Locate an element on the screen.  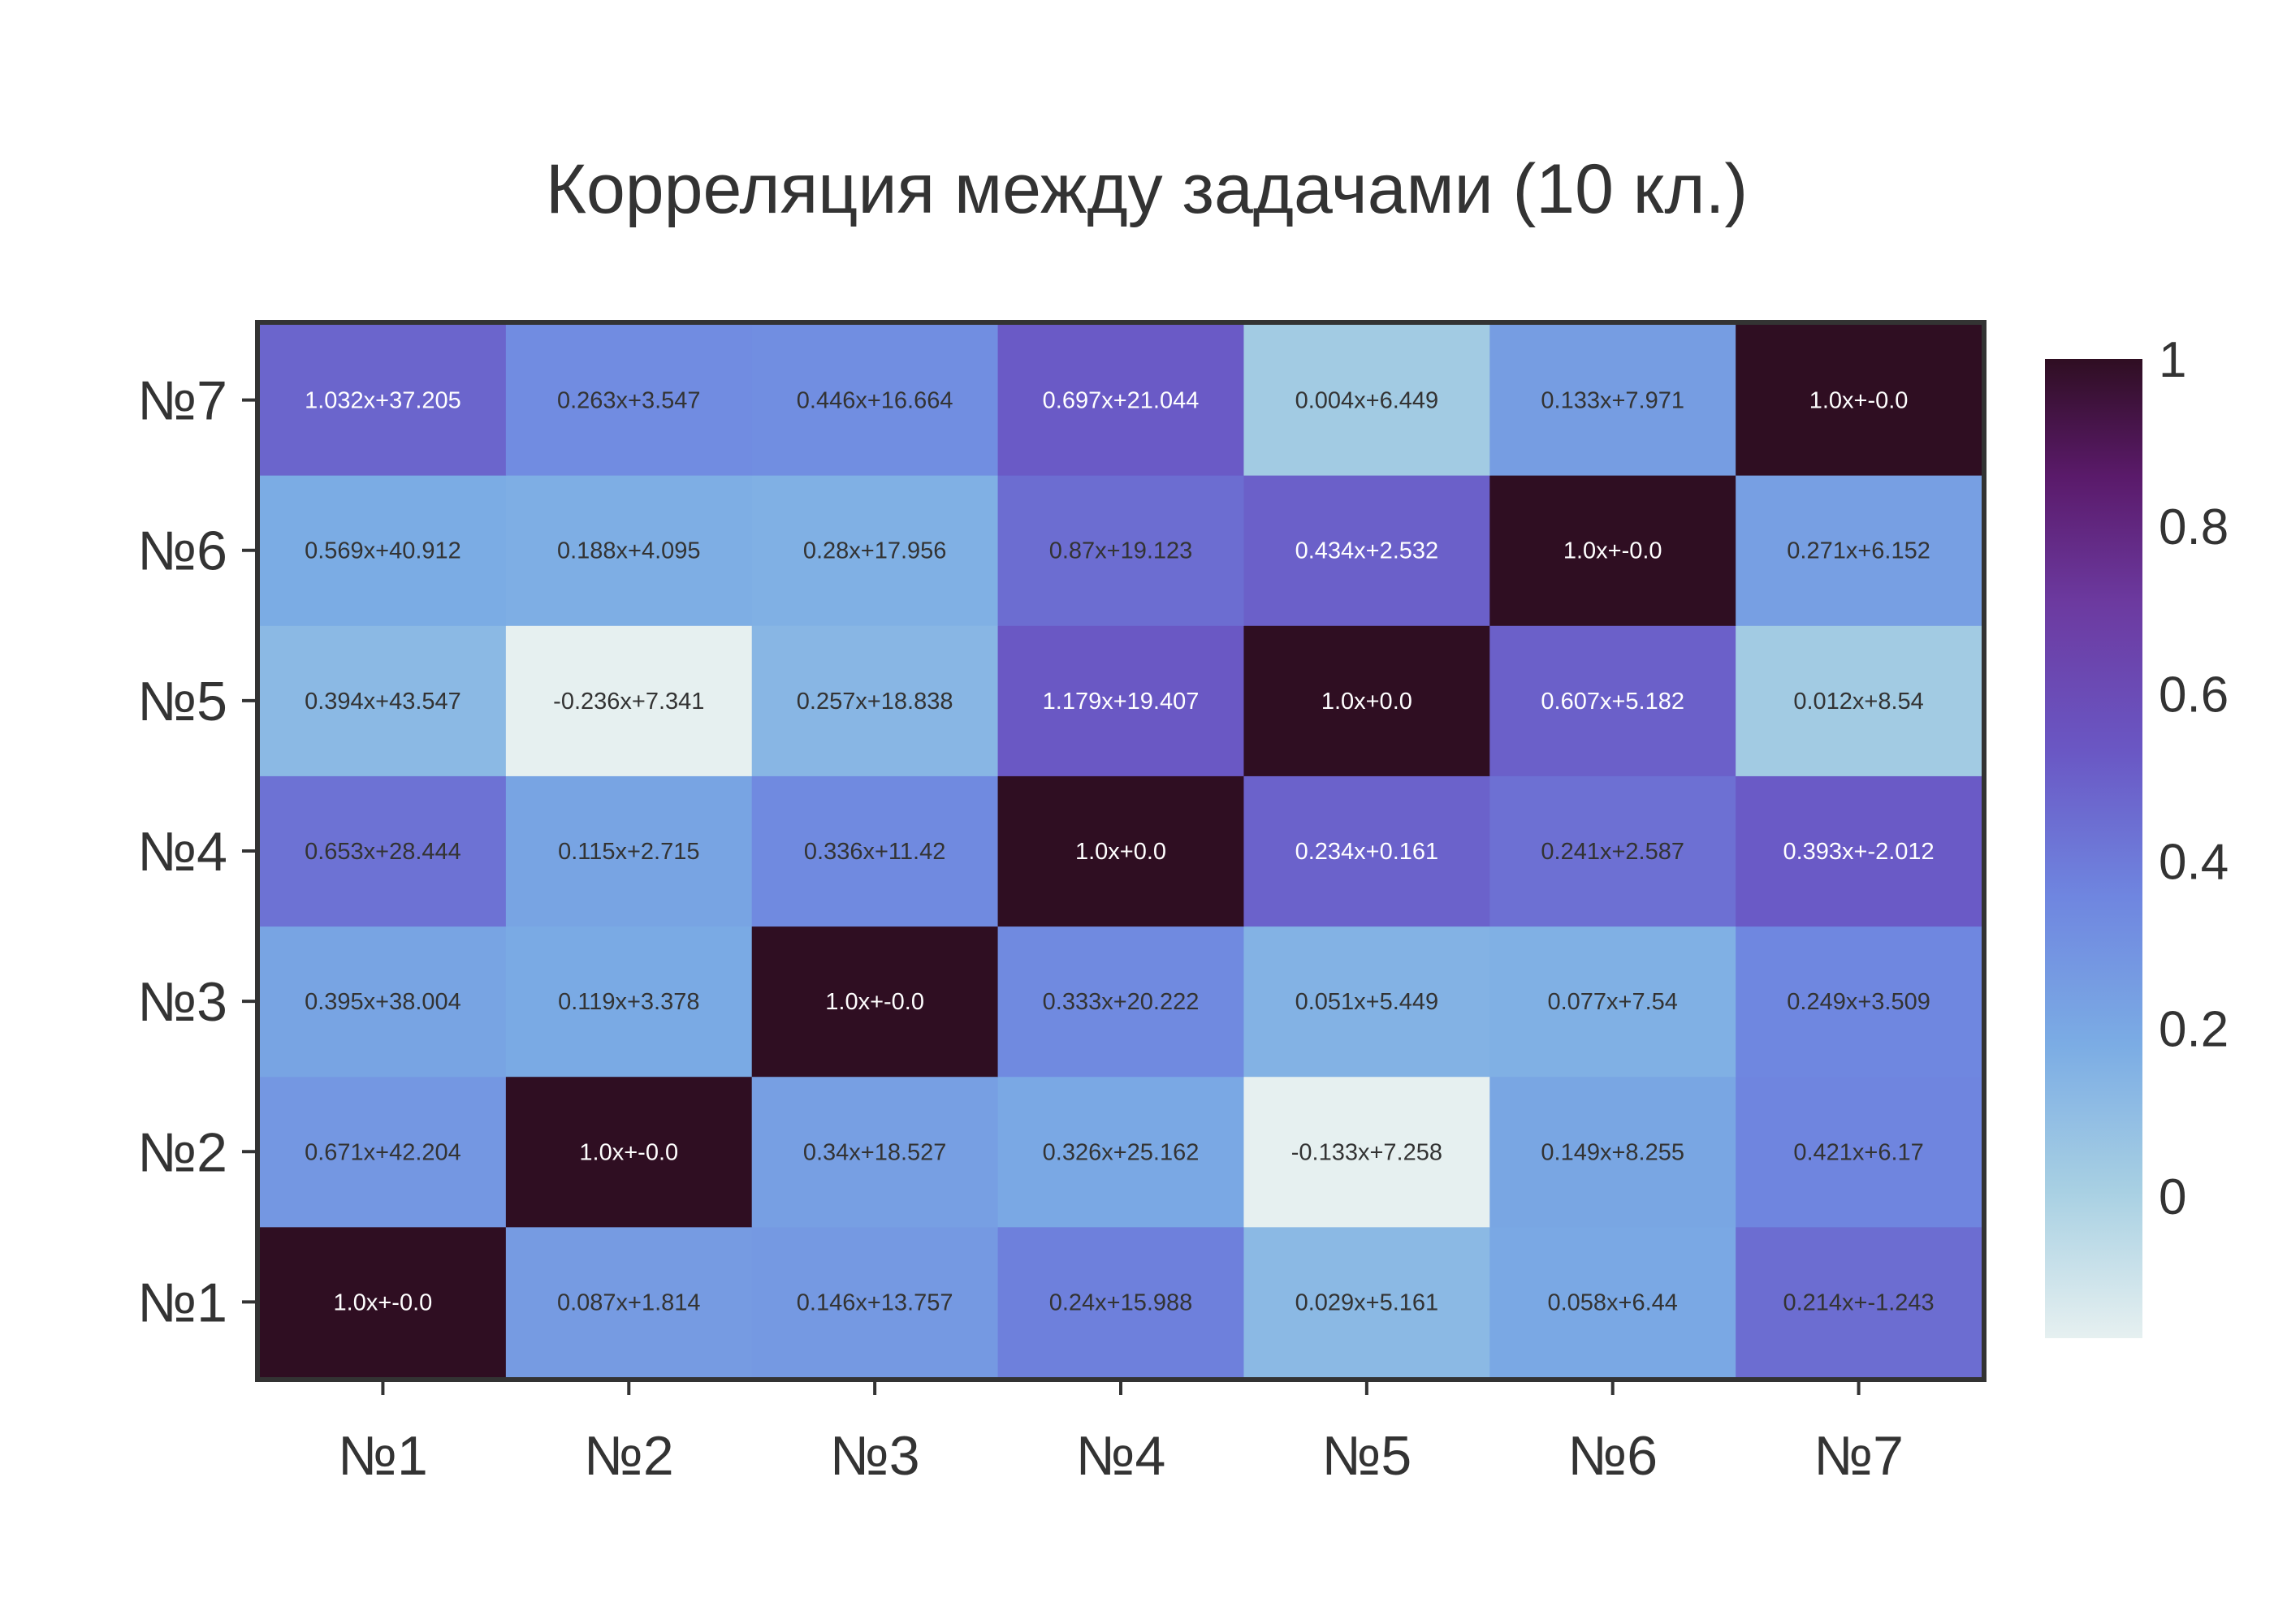
cell-label: 0.146x+13.757 is located at coordinates (875, 1302).